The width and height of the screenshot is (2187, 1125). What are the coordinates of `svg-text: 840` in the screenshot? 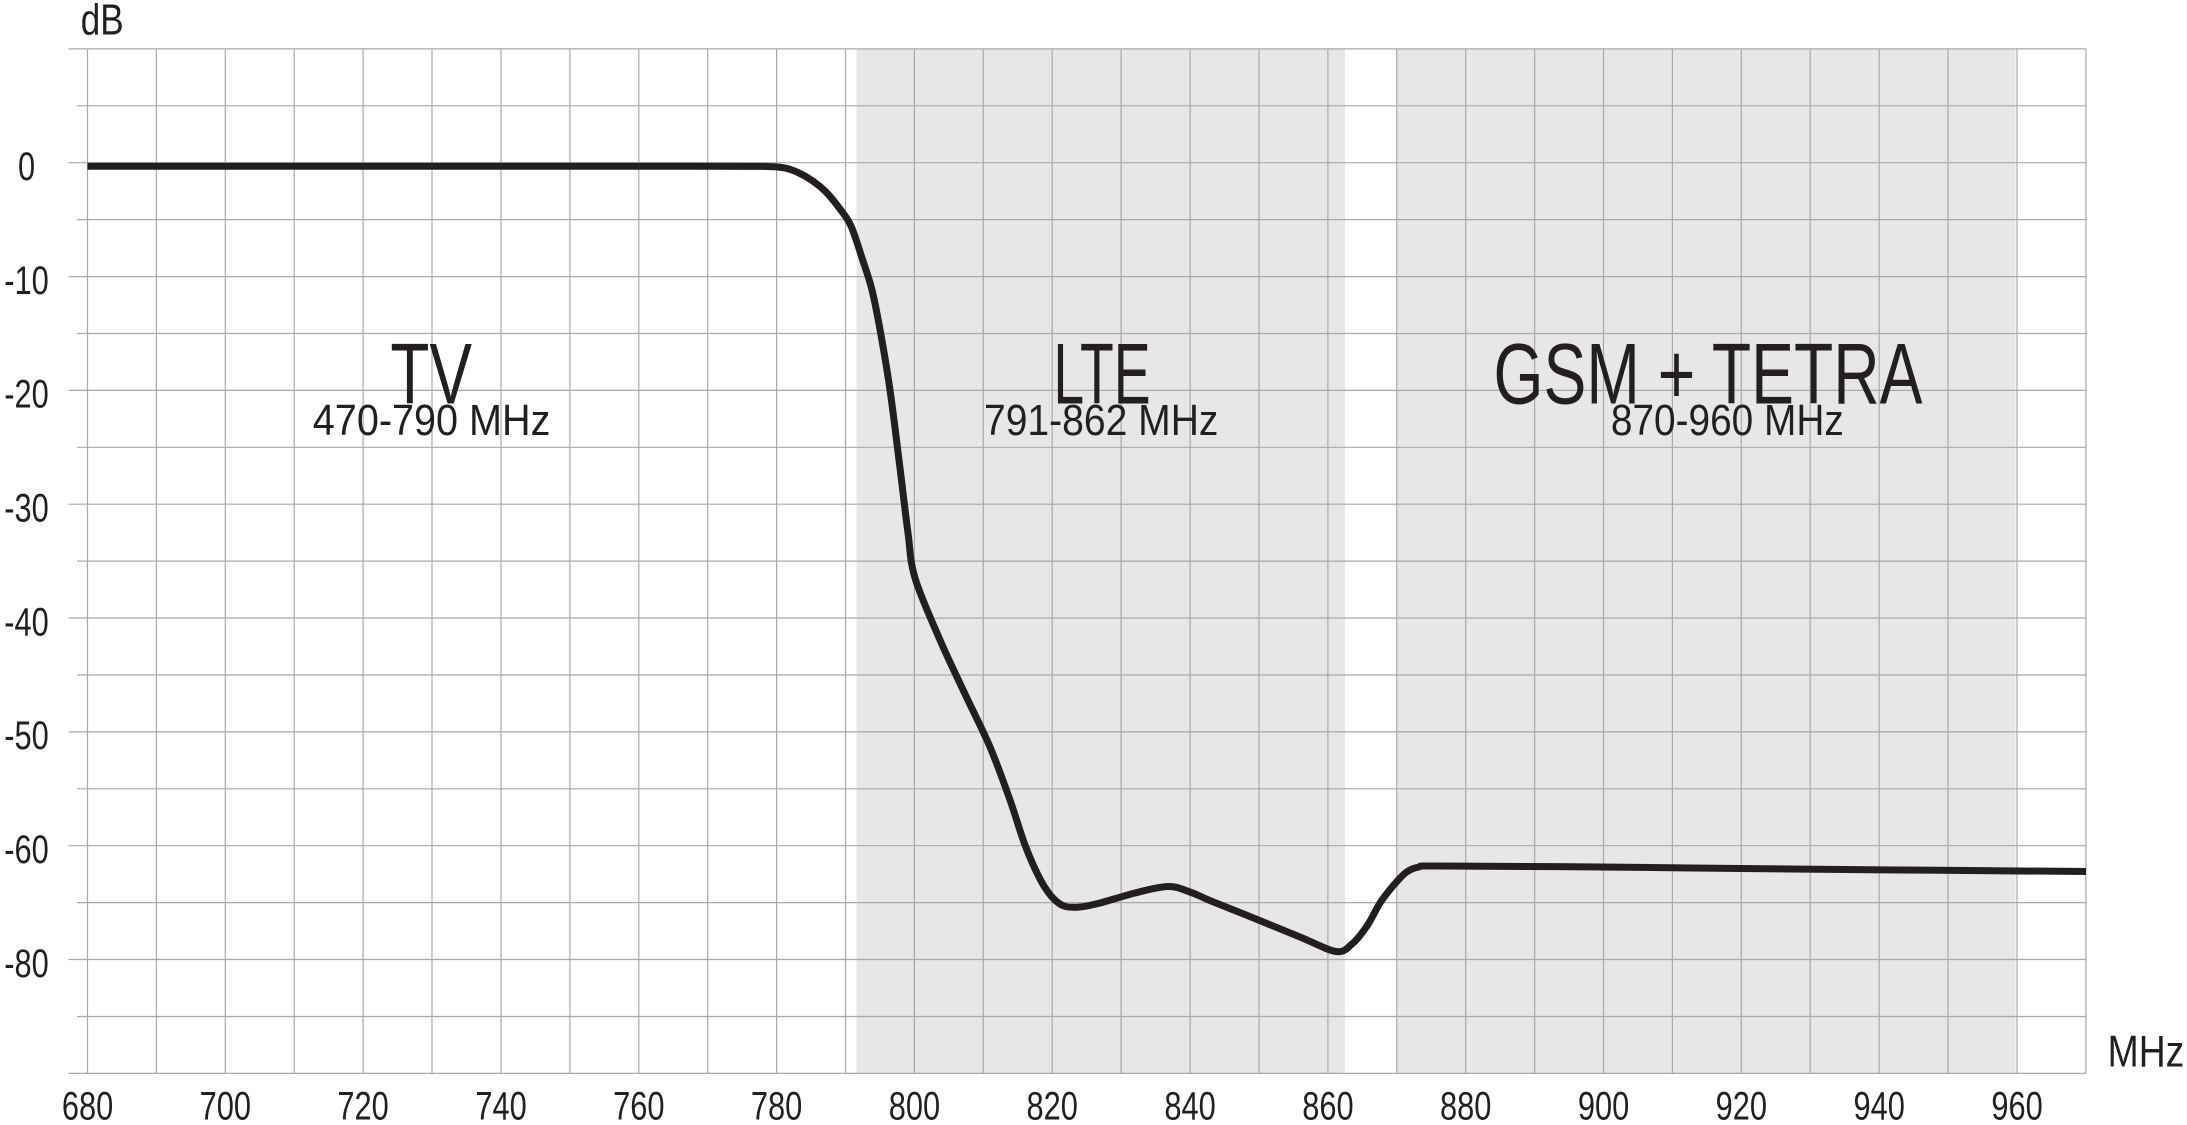 It's located at (1189, 1104).